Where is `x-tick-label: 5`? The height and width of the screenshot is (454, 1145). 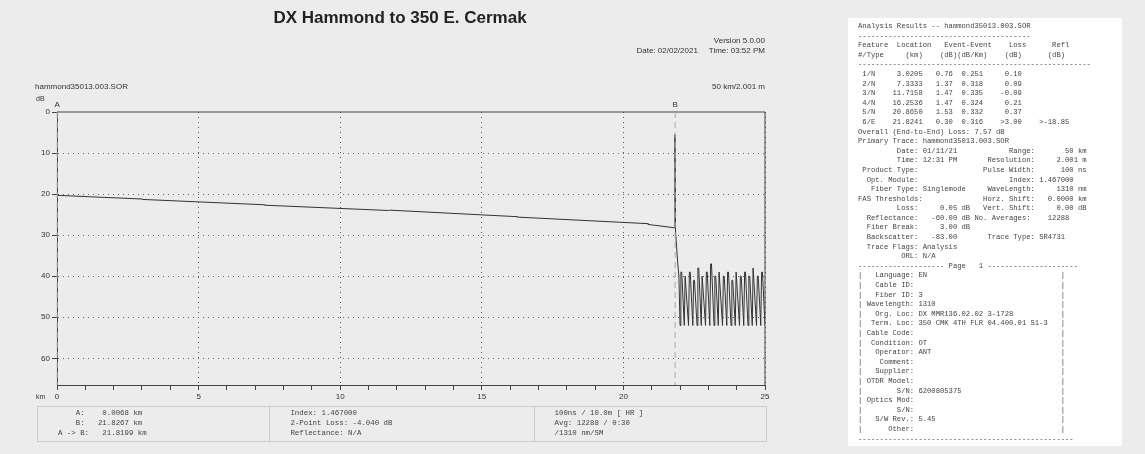
x-tick-label: 5 is located at coordinates (199, 396).